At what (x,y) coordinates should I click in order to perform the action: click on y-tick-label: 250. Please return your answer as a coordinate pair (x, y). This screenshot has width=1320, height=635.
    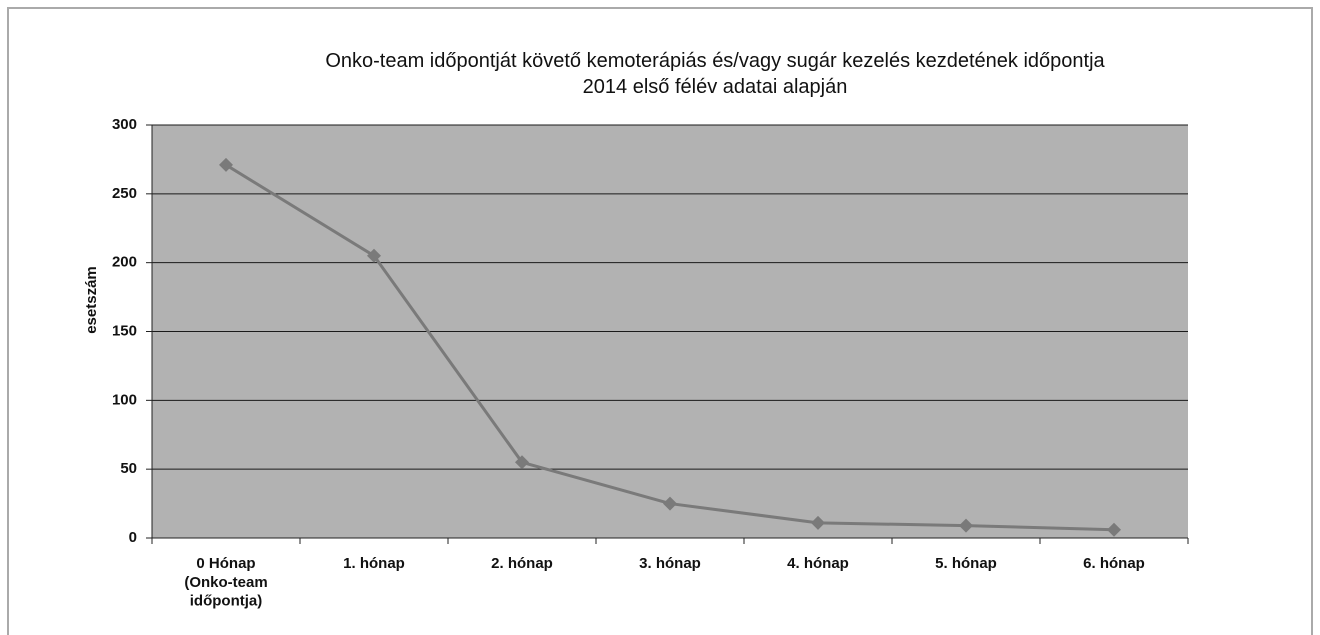
    Looking at the image, I should click on (124, 193).